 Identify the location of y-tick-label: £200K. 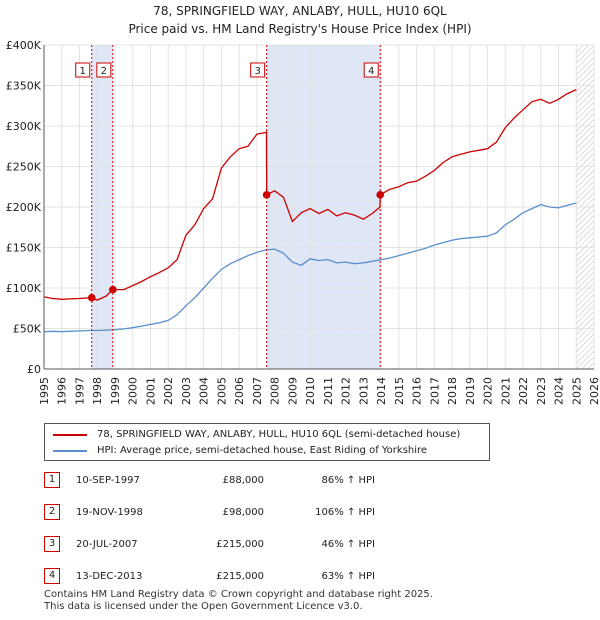
(24, 207).